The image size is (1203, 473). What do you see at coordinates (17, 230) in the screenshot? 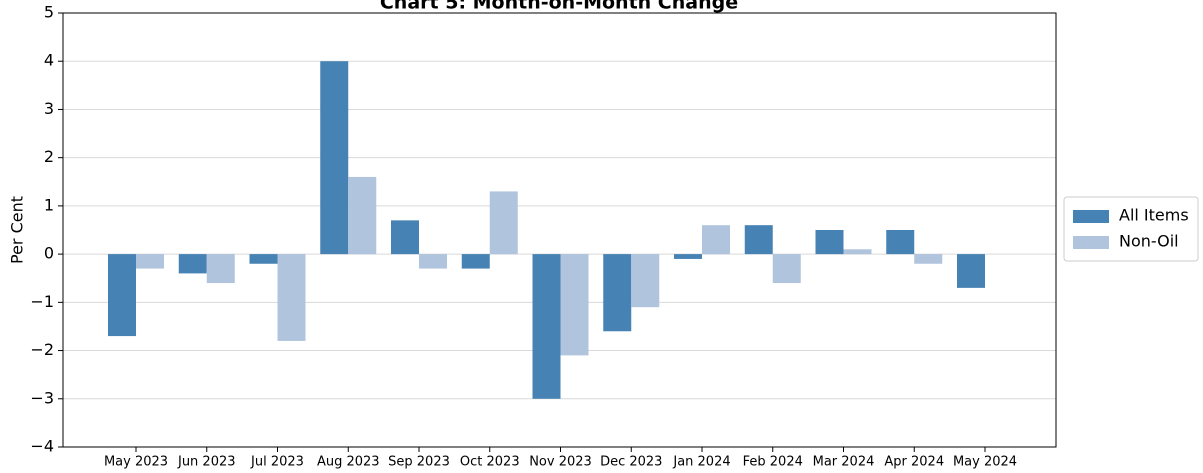
I see `y-axis-label: Per Cent` at bounding box center [17, 230].